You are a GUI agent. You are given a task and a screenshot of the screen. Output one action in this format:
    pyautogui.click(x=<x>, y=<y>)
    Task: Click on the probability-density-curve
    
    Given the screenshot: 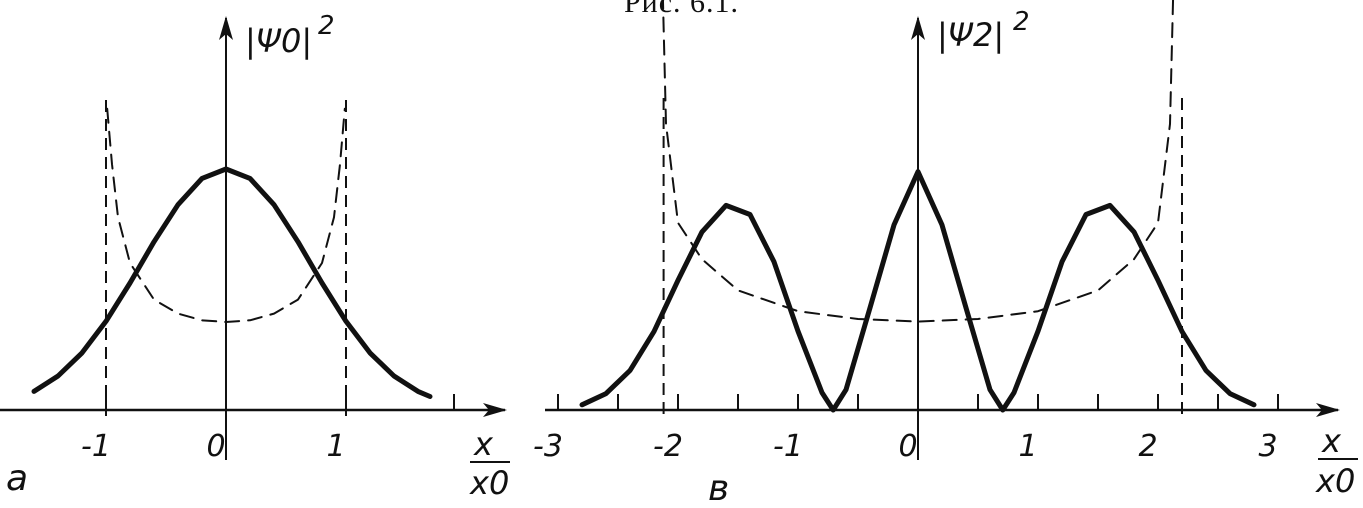 What is the action you would take?
    pyautogui.click(x=232, y=282)
    